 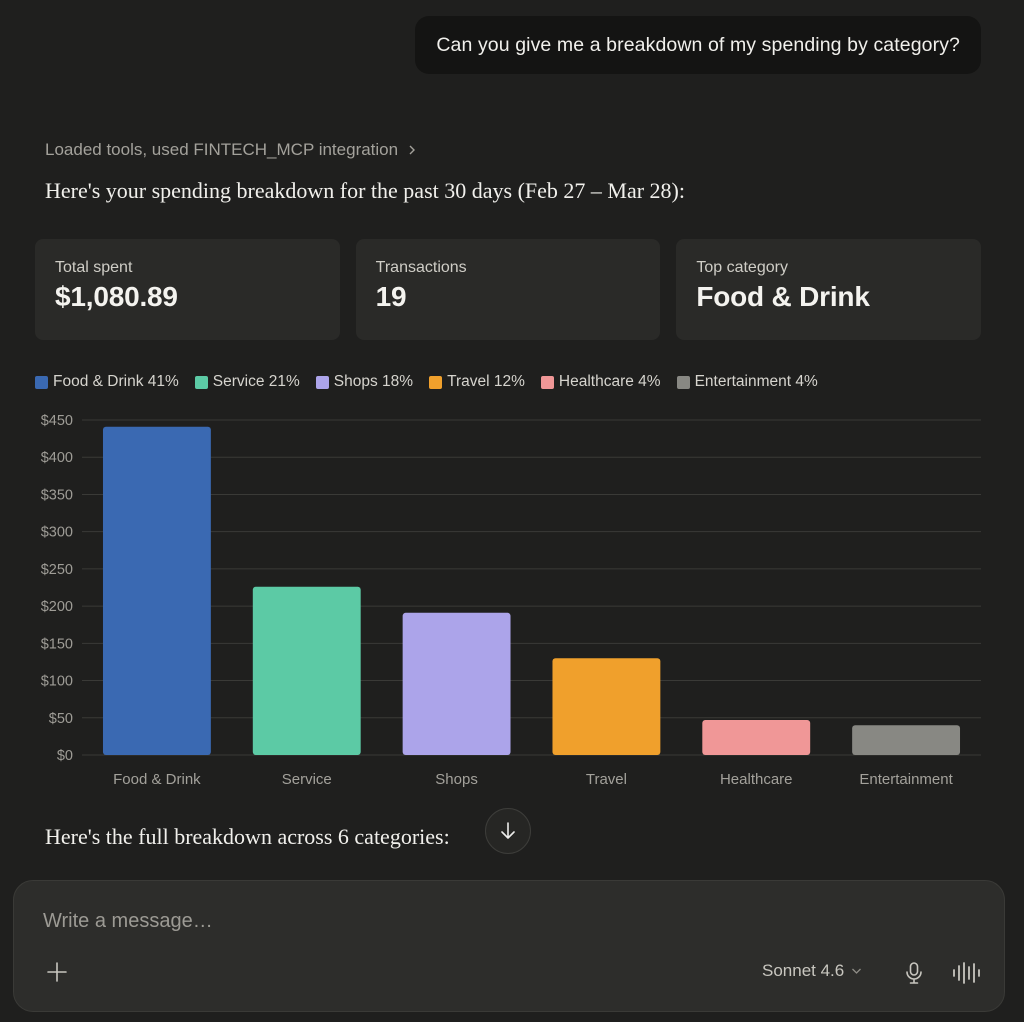 What do you see at coordinates (65, 756) in the screenshot?
I see `y-tick-label: $0` at bounding box center [65, 756].